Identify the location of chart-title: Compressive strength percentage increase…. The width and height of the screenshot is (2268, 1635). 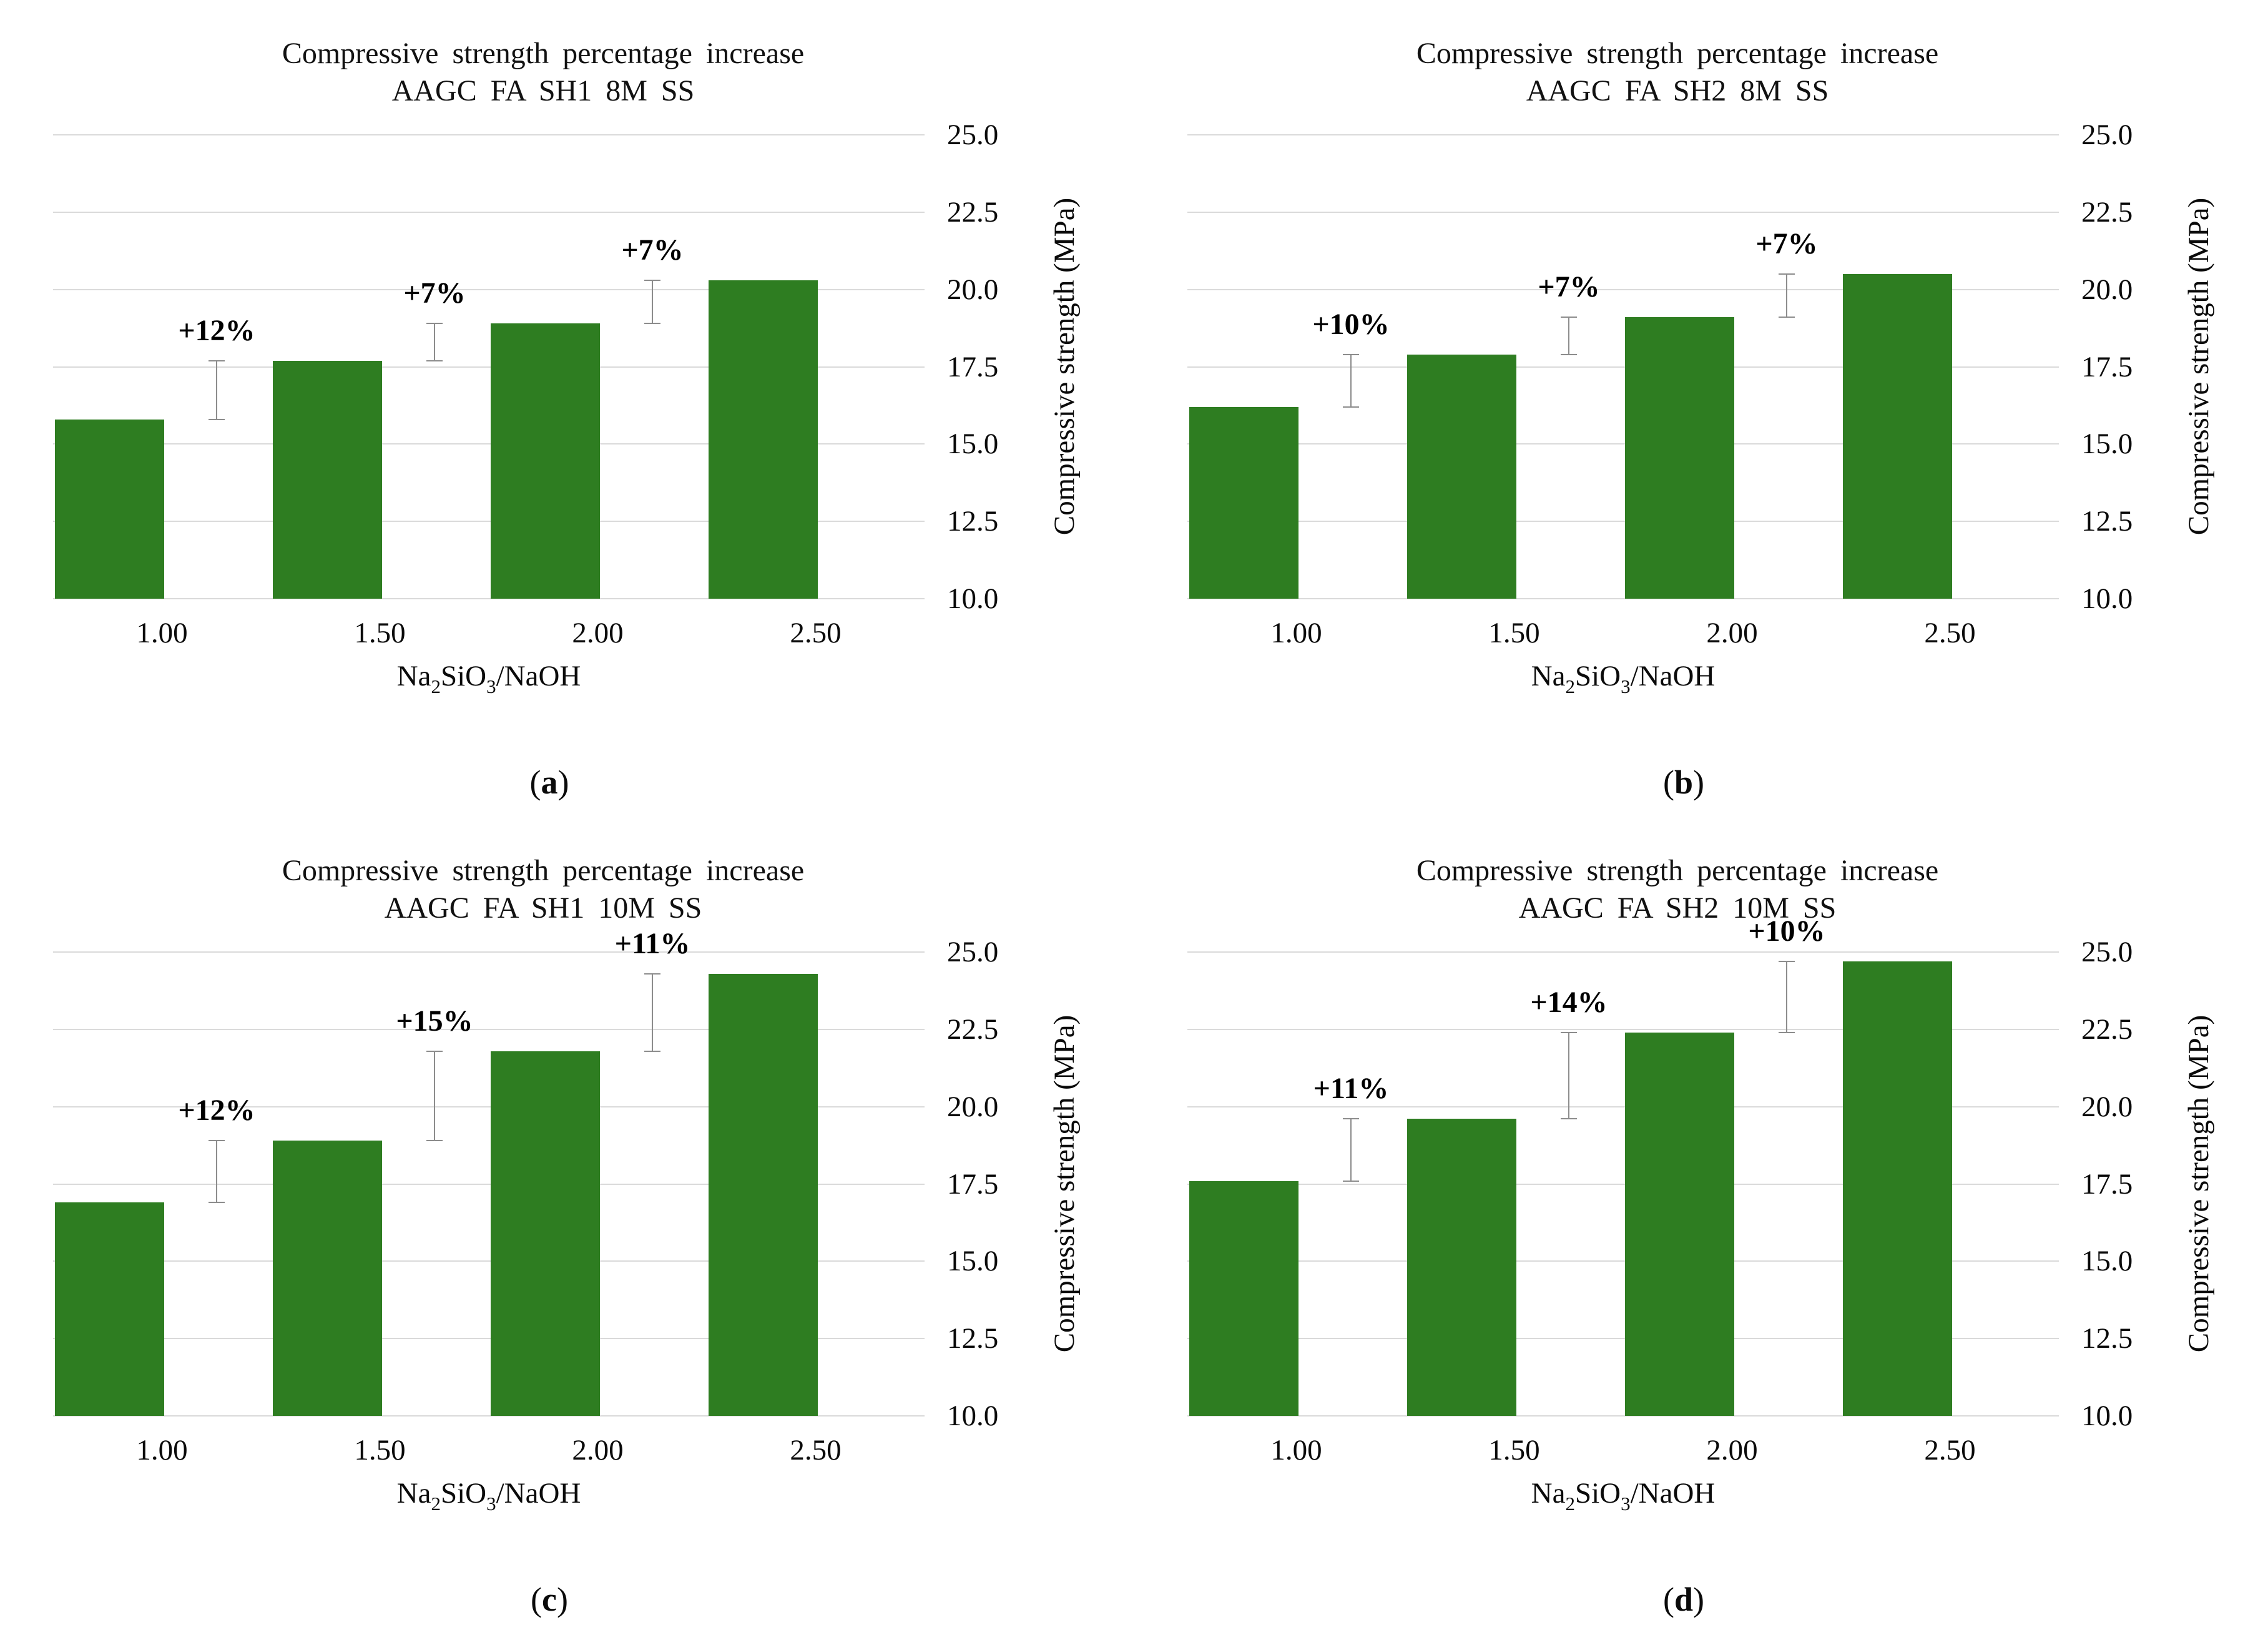
(1677, 72).